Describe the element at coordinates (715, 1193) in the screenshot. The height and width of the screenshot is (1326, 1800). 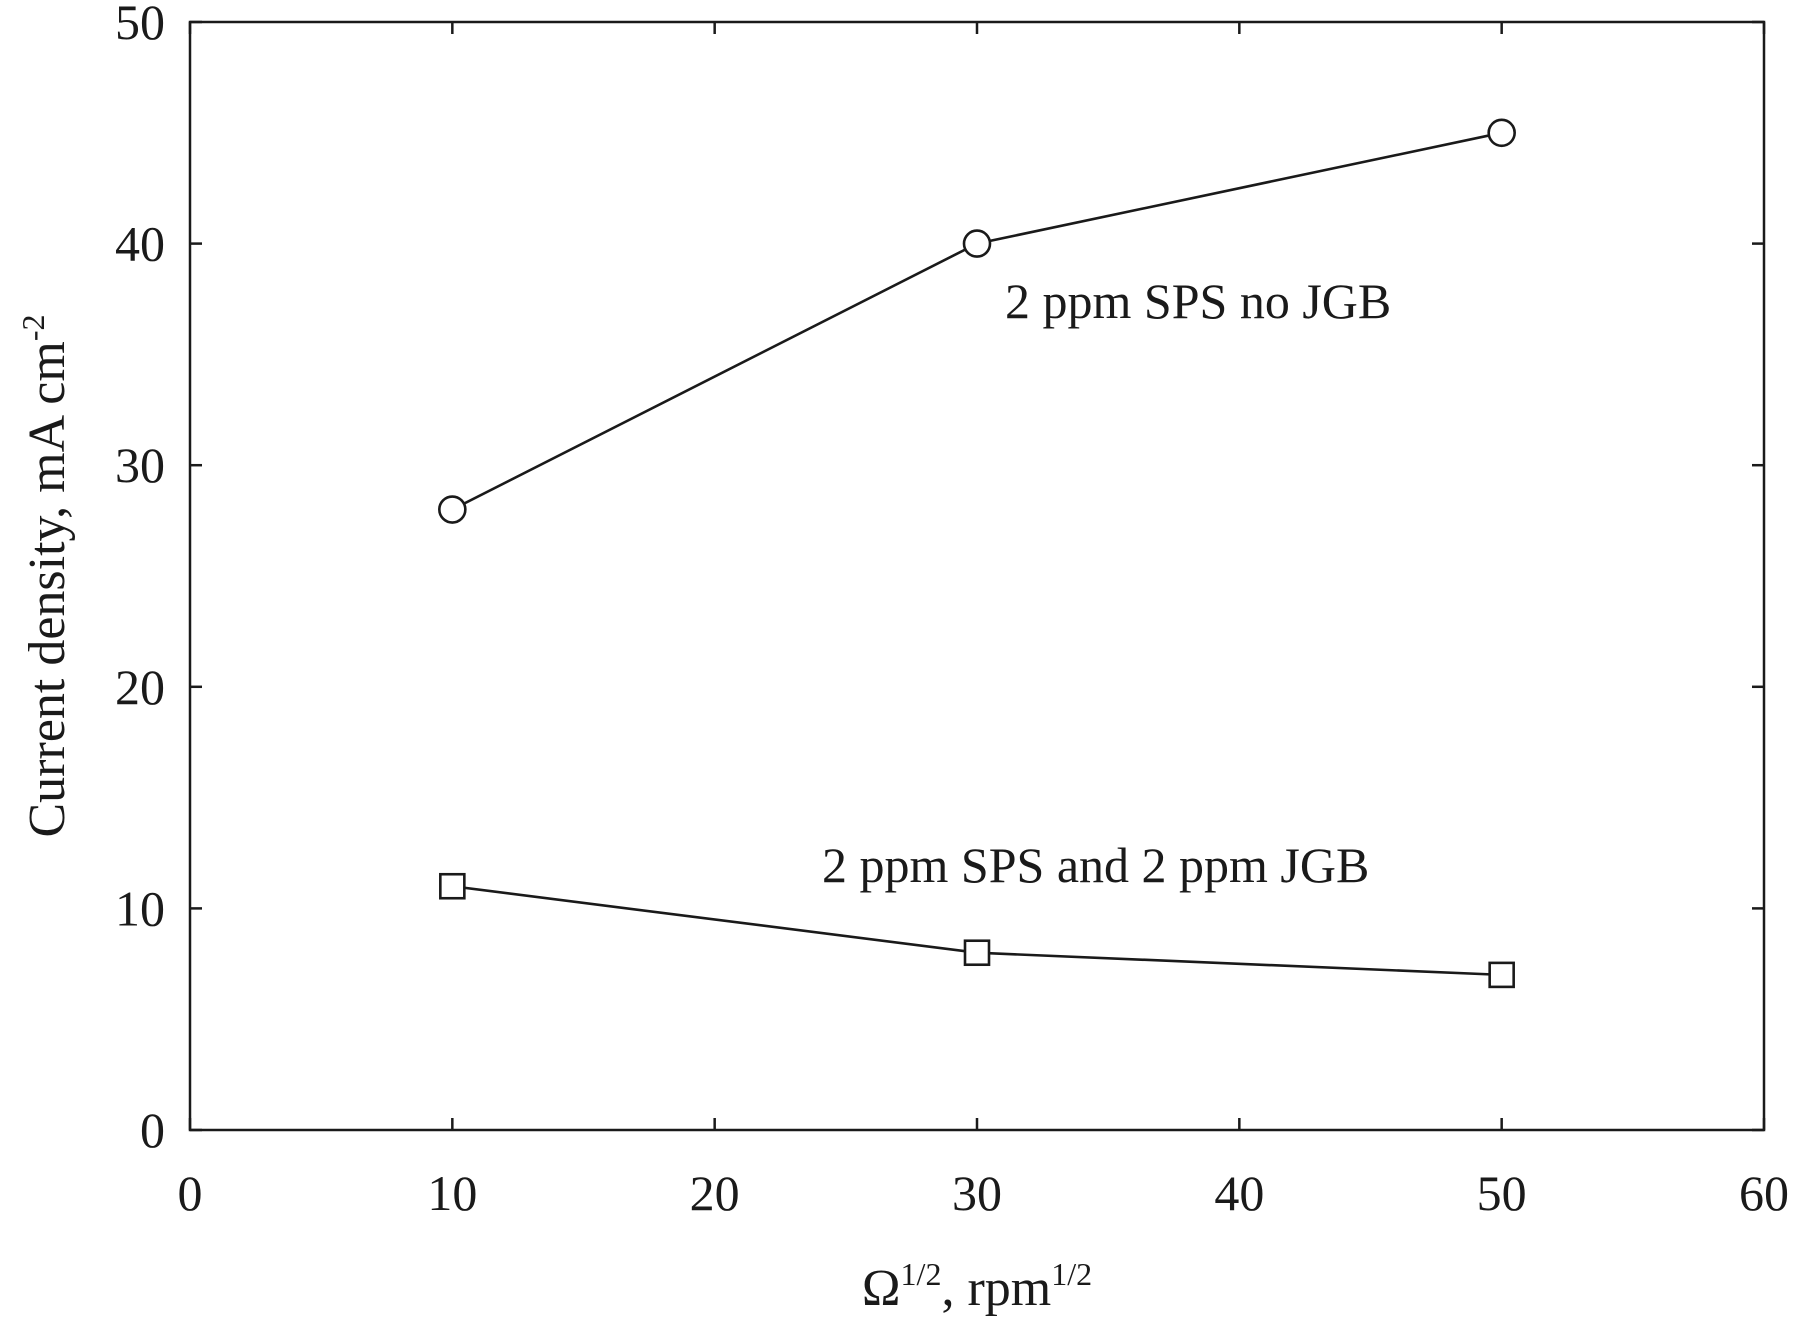
I see `x-tick-label-20: 20` at that location.